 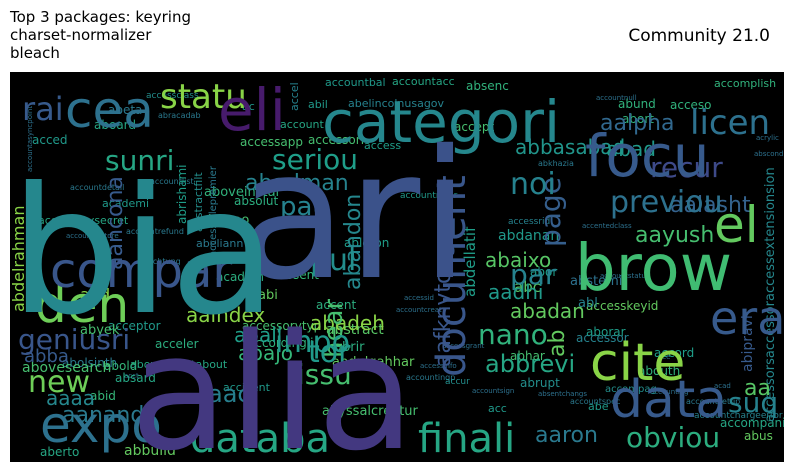 I want to click on word-abipravi: abipravi, so click(x=748, y=343).